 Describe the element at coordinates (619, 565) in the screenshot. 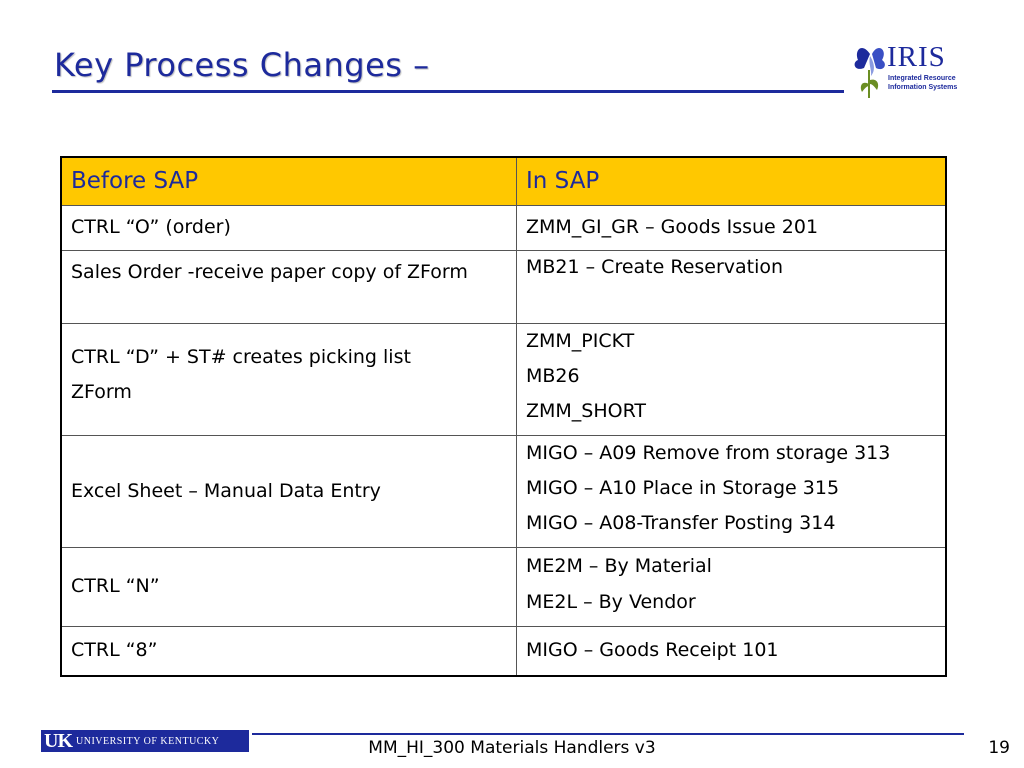

I see `cell-line: ME2M – By Material` at that location.